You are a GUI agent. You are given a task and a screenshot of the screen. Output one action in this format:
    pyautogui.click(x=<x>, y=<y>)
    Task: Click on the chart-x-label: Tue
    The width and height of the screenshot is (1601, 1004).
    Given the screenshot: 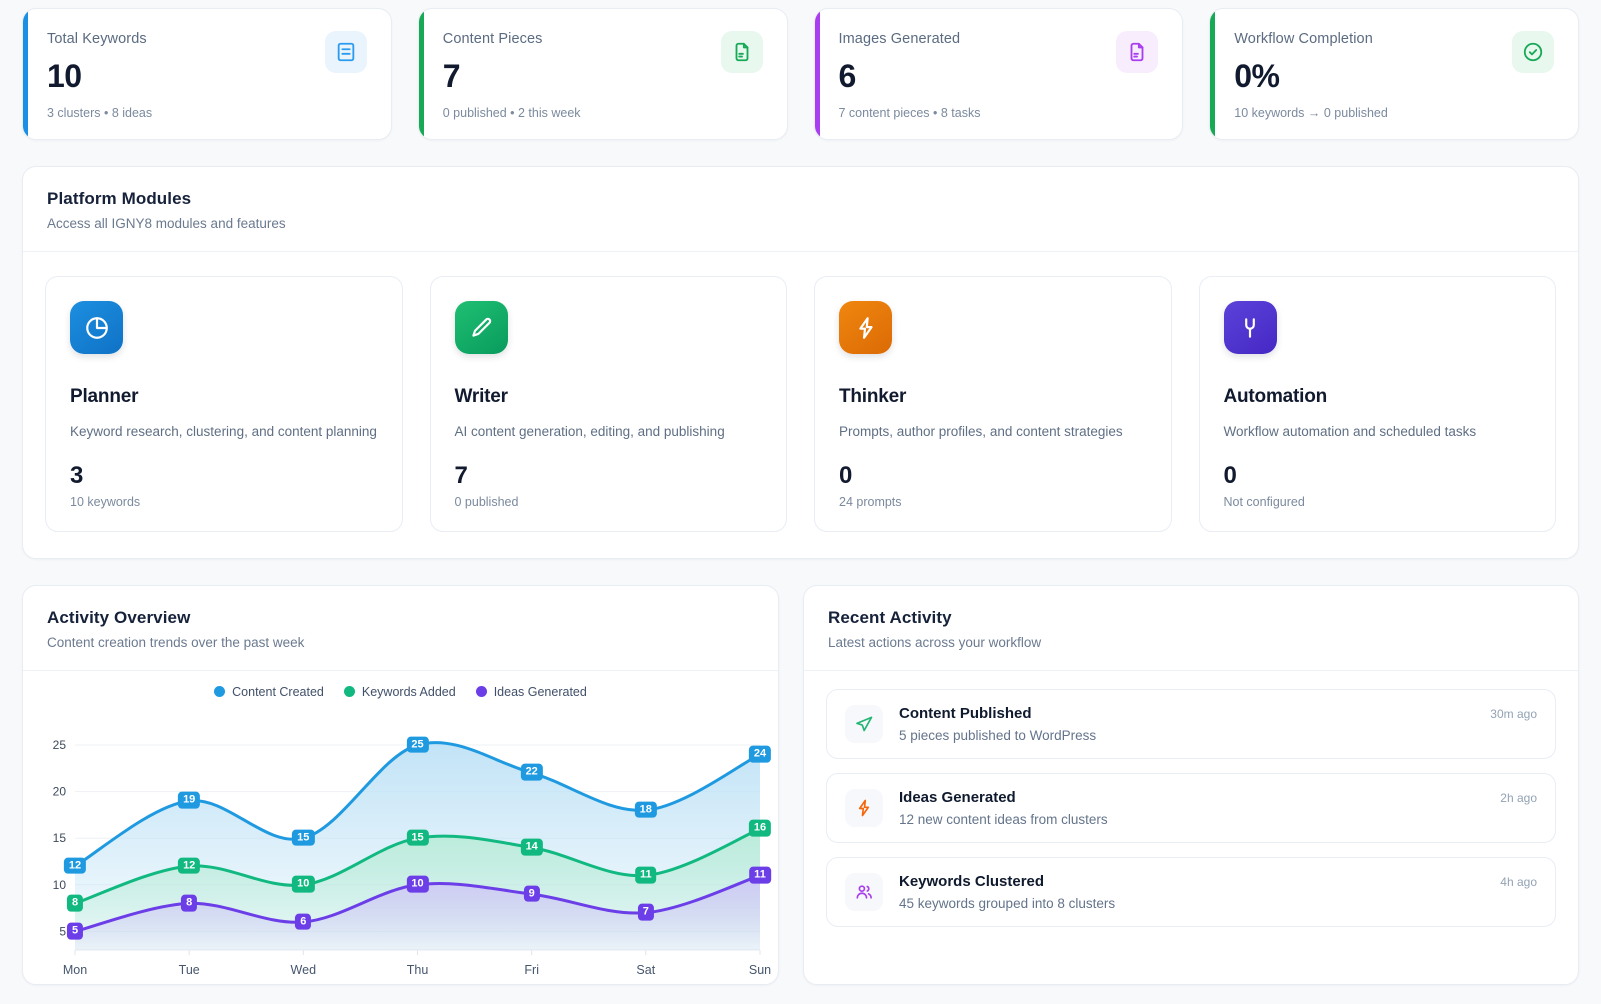 What is the action you would take?
    pyautogui.click(x=189, y=969)
    